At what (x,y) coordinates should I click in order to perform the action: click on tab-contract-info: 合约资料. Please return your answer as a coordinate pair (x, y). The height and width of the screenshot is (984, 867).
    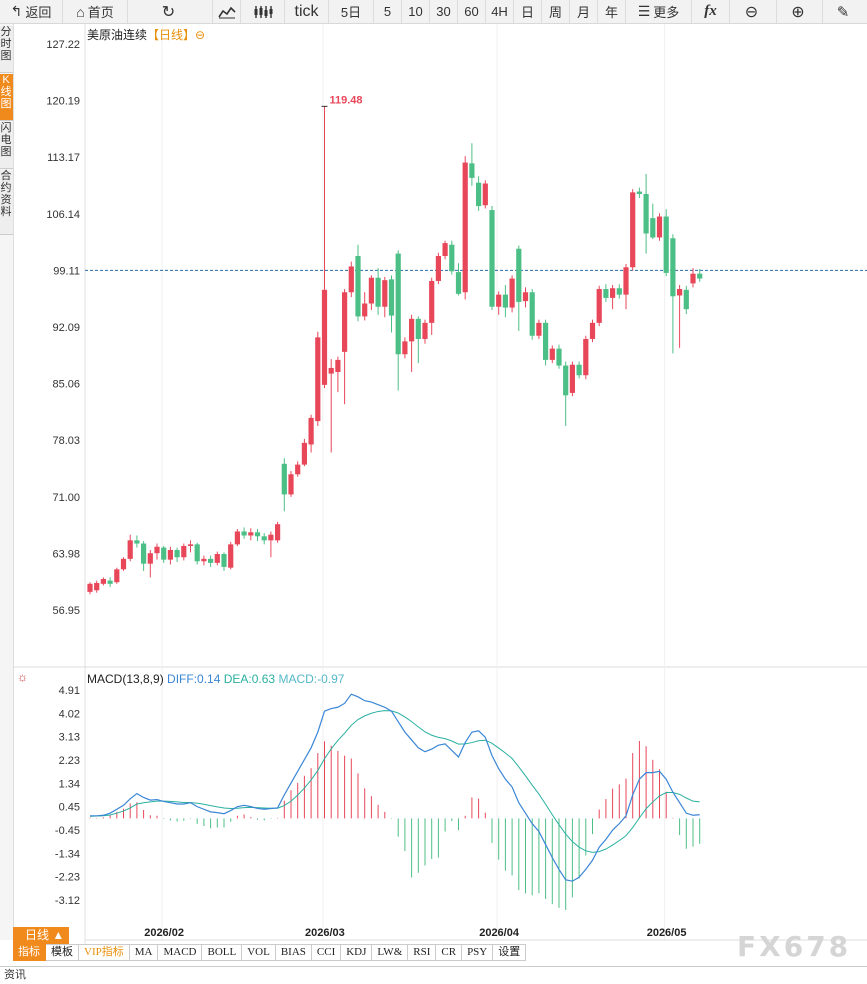
    Looking at the image, I should click on (6, 202).